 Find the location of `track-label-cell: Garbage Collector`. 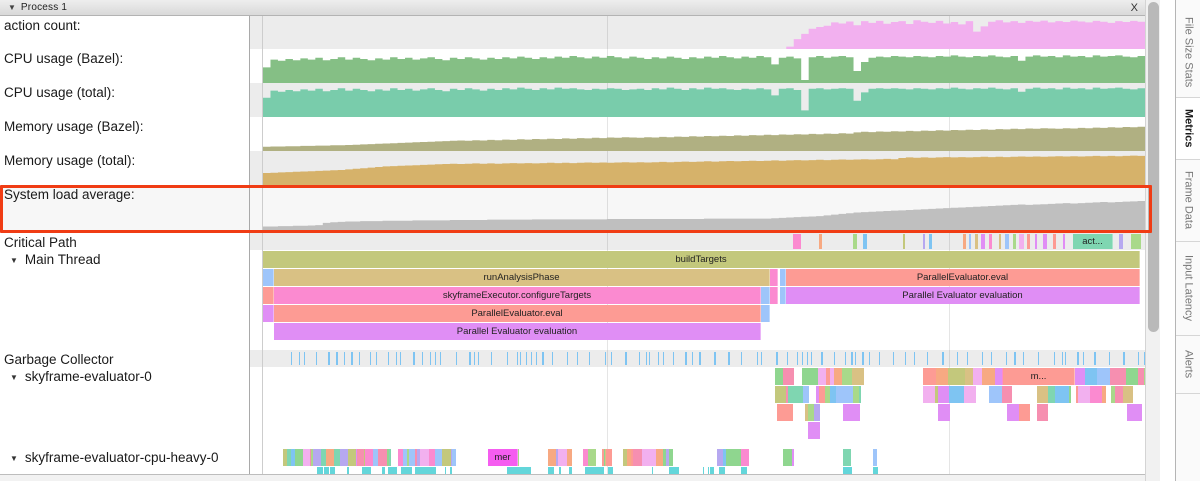

track-label-cell: Garbage Collector is located at coordinates (125, 358).